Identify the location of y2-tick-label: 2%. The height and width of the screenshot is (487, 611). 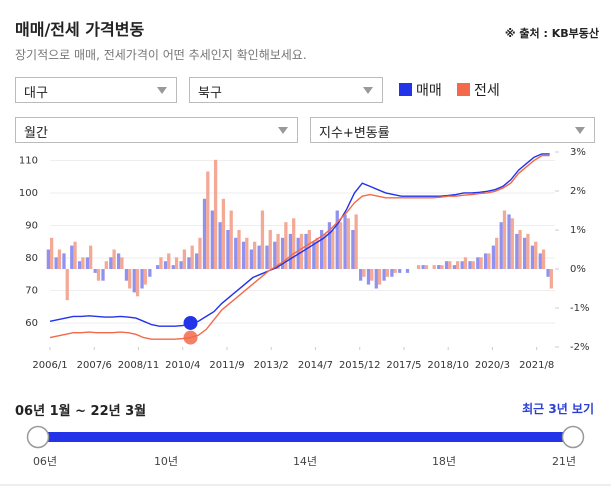
(578, 191).